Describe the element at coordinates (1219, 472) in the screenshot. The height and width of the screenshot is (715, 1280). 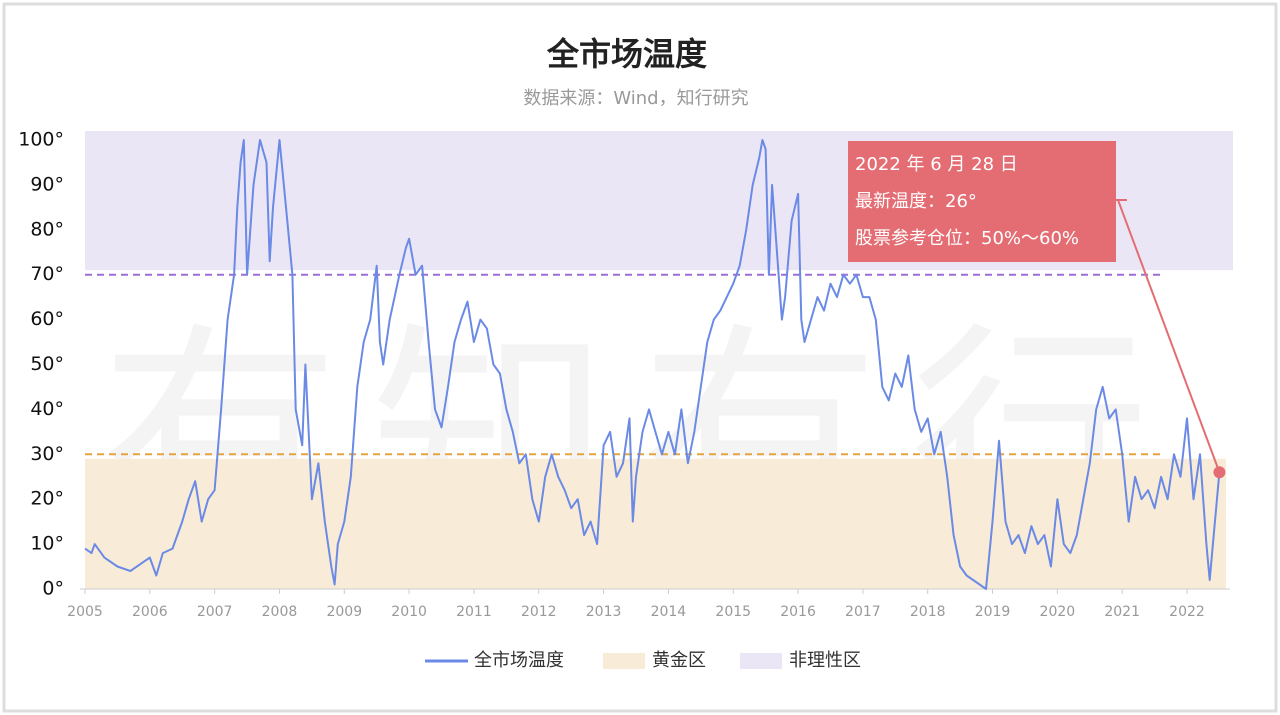
I see `annotation-point` at that location.